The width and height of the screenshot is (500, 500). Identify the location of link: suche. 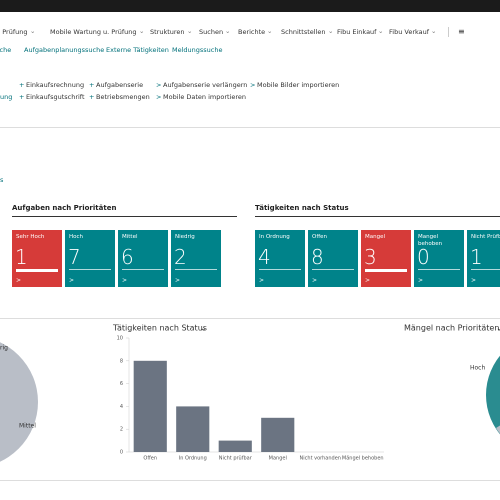
(6, 50).